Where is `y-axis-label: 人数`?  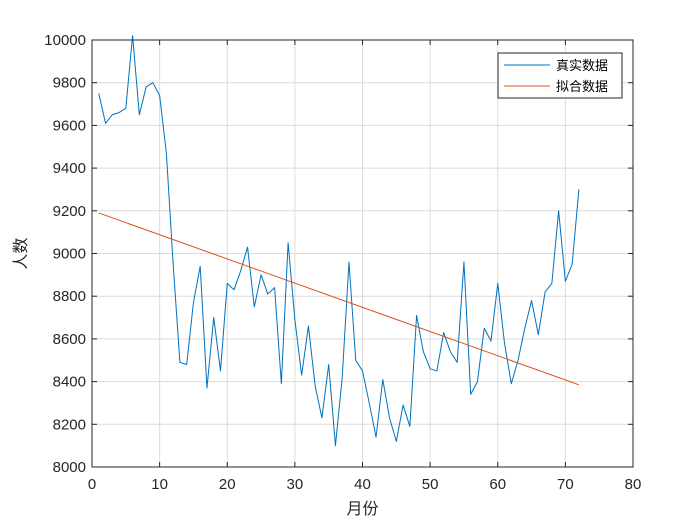 y-axis-label: 人数 is located at coordinates (20, 253).